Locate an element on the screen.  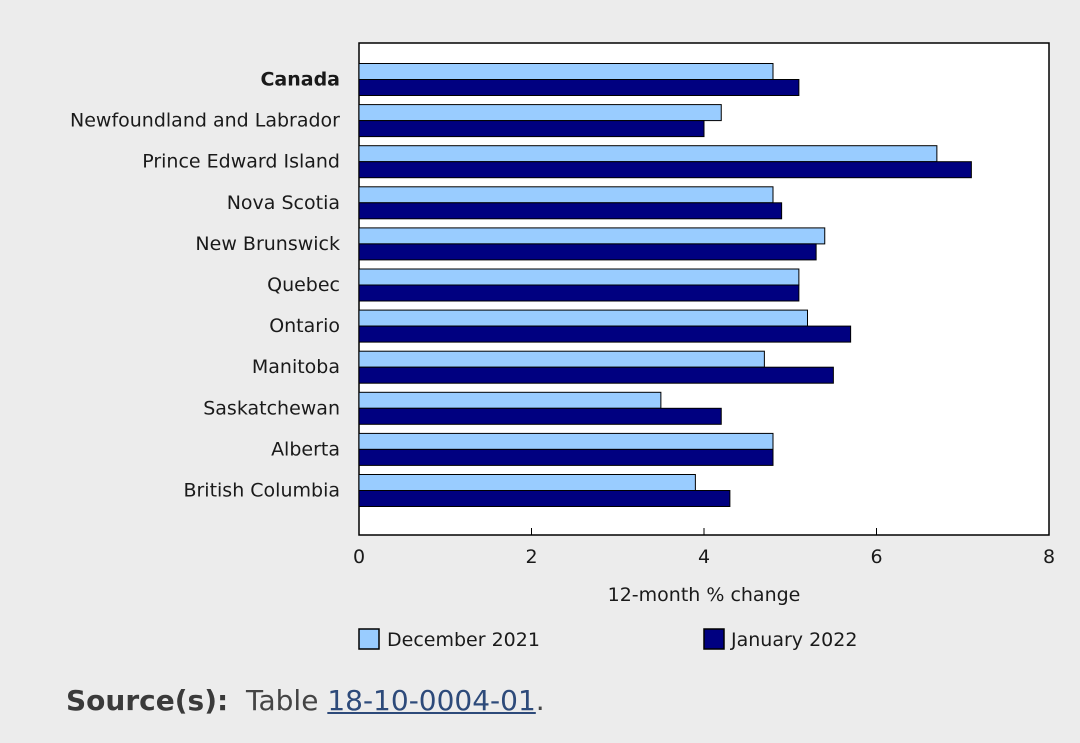
source-prefix: Table is located at coordinates (282, 700).